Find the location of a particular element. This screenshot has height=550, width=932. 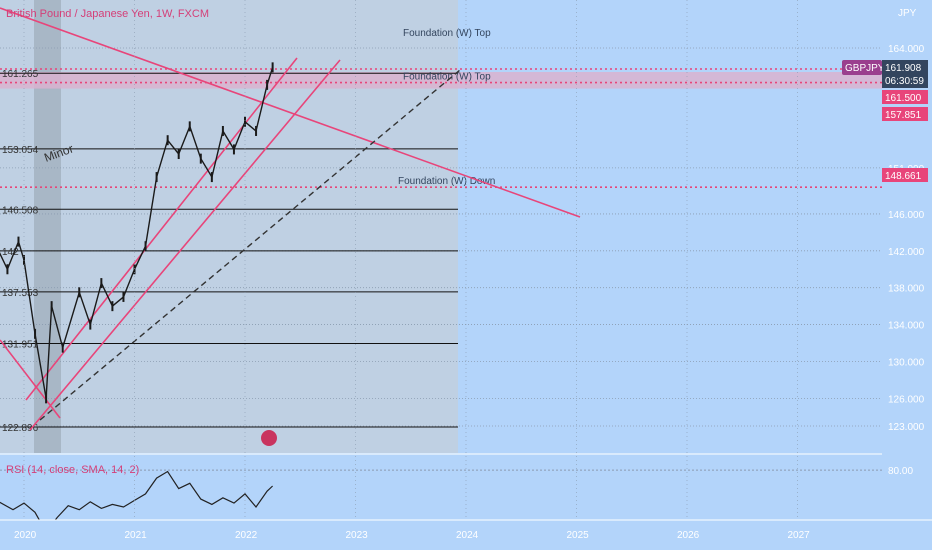

fib-label-1: 153.054 is located at coordinates (20, 150).